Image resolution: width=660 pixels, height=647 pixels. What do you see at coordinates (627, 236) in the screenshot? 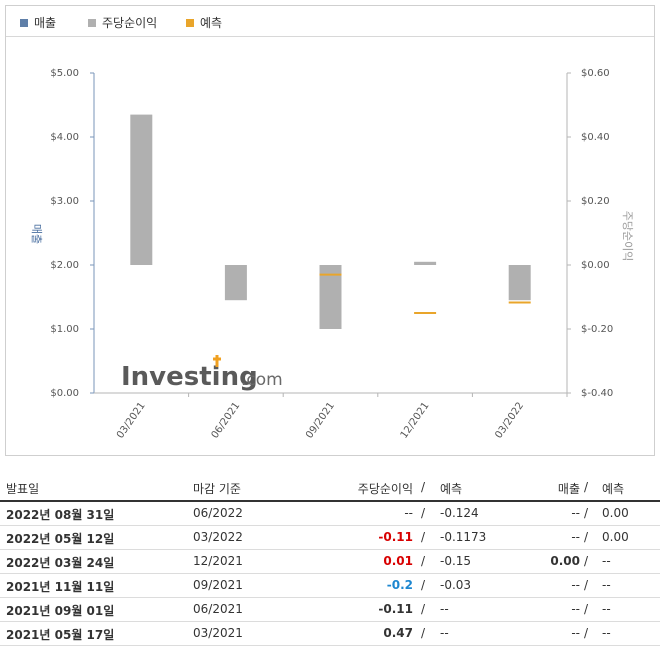
I see `right-axis-title: 주당순이익` at bounding box center [627, 236].